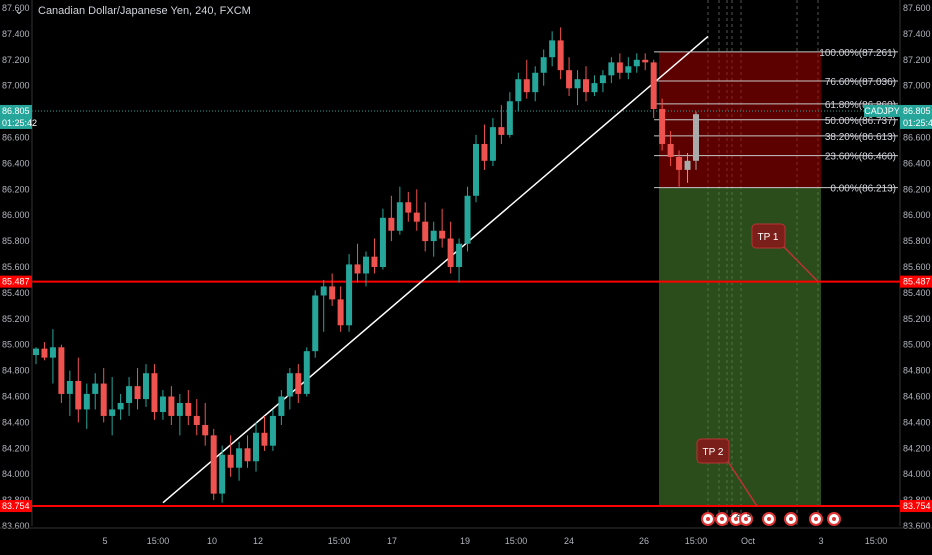 This screenshot has width=932, height=555. What do you see at coordinates (16, 282) in the screenshot?
I see `price-badge-label: 85.487` at bounding box center [16, 282].